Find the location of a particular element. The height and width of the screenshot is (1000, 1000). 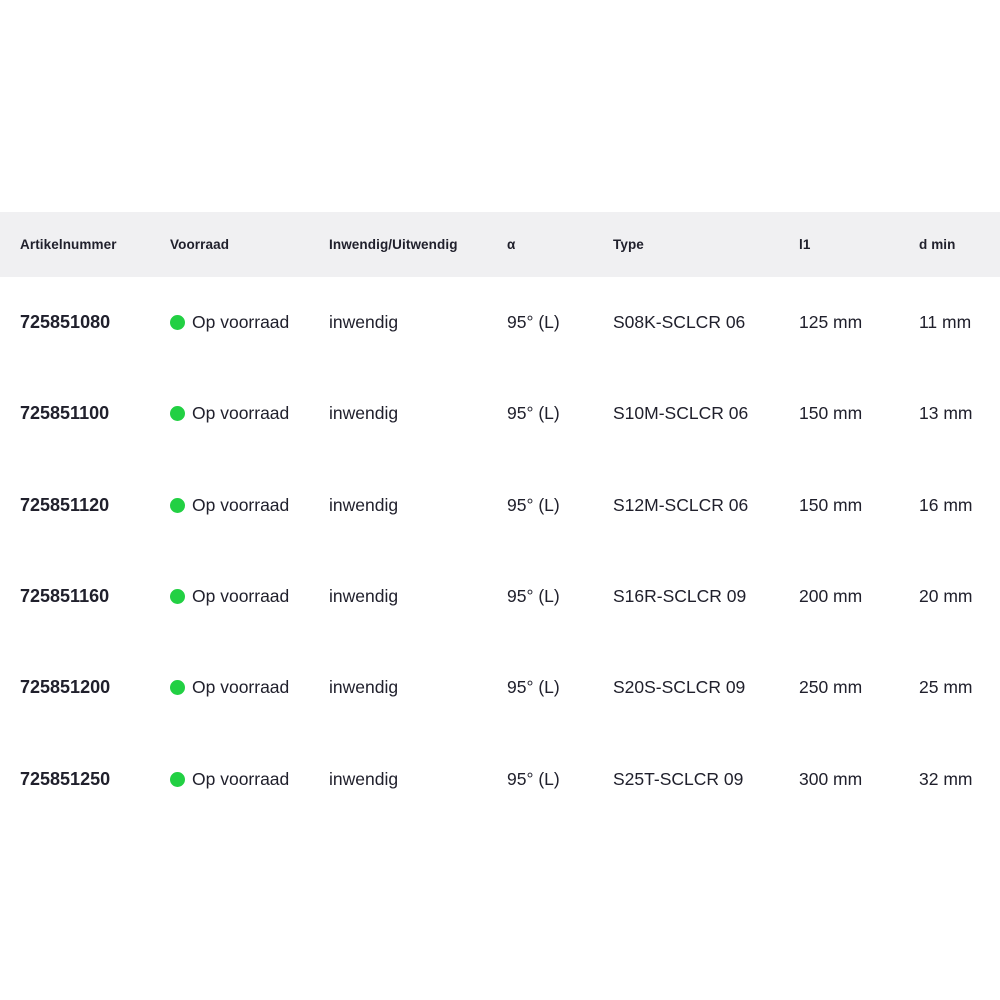

col-header-voorraad: Voorraad is located at coordinates (200, 244).